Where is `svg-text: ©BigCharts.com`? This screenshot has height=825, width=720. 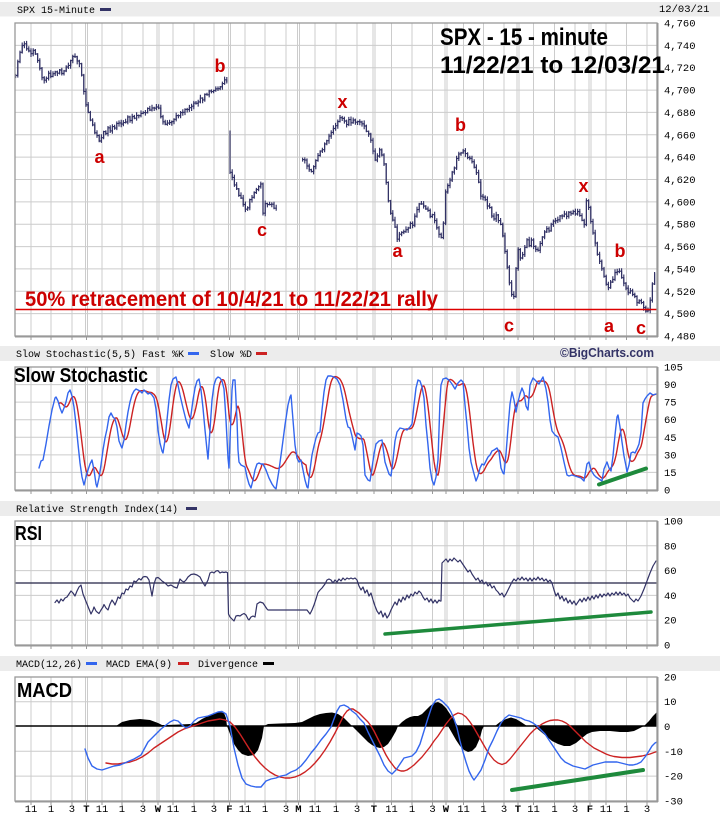
svg-text: ©BigCharts.com is located at coordinates (607, 352).